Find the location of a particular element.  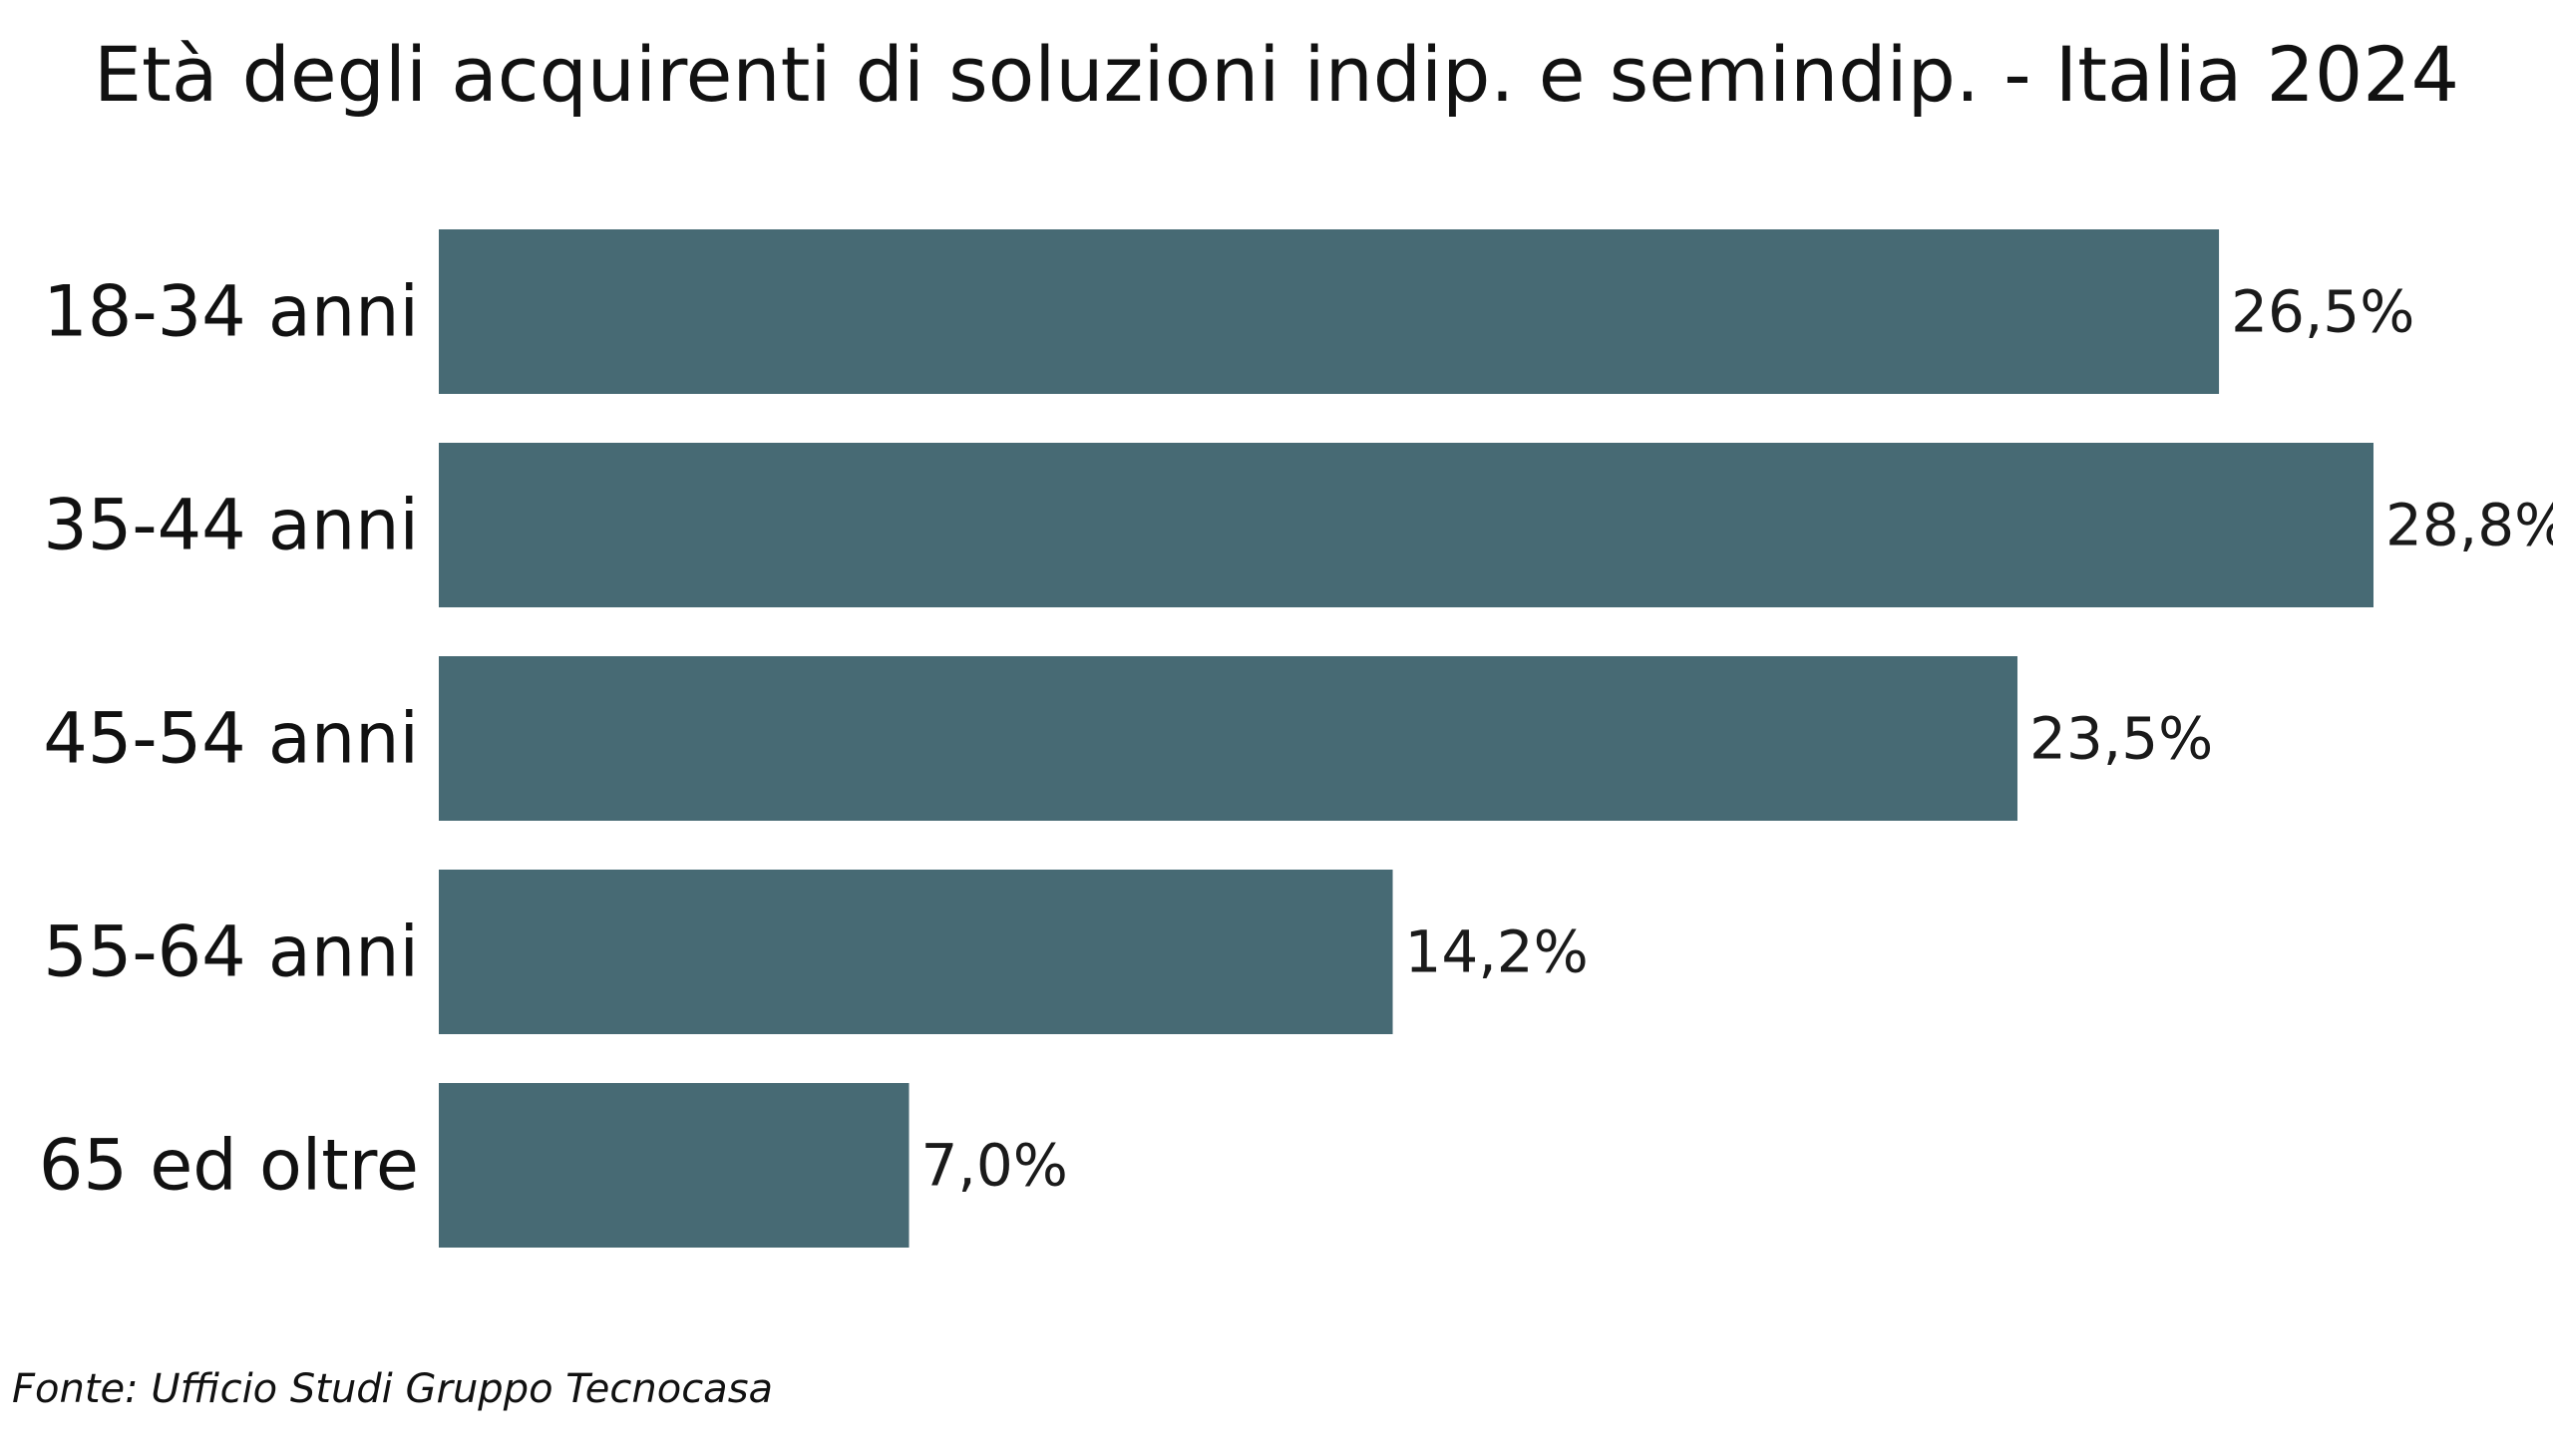

value-label-1: 26,5% is located at coordinates (2323, 312).